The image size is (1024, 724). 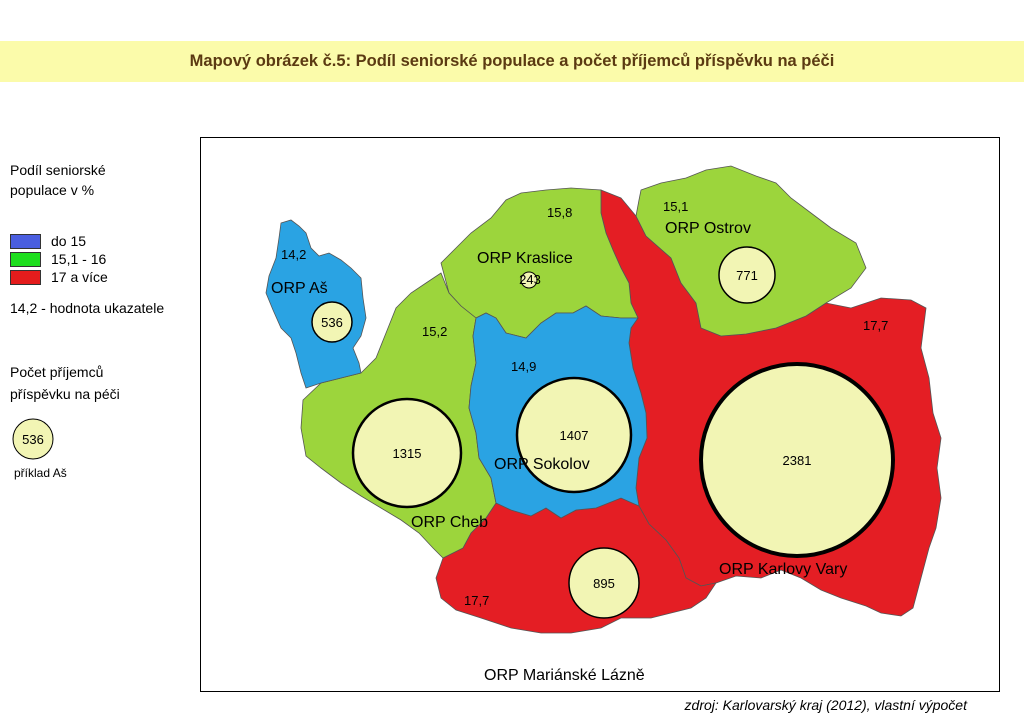 I want to click on share-karlovy-vary: 17,7, so click(x=875, y=325).